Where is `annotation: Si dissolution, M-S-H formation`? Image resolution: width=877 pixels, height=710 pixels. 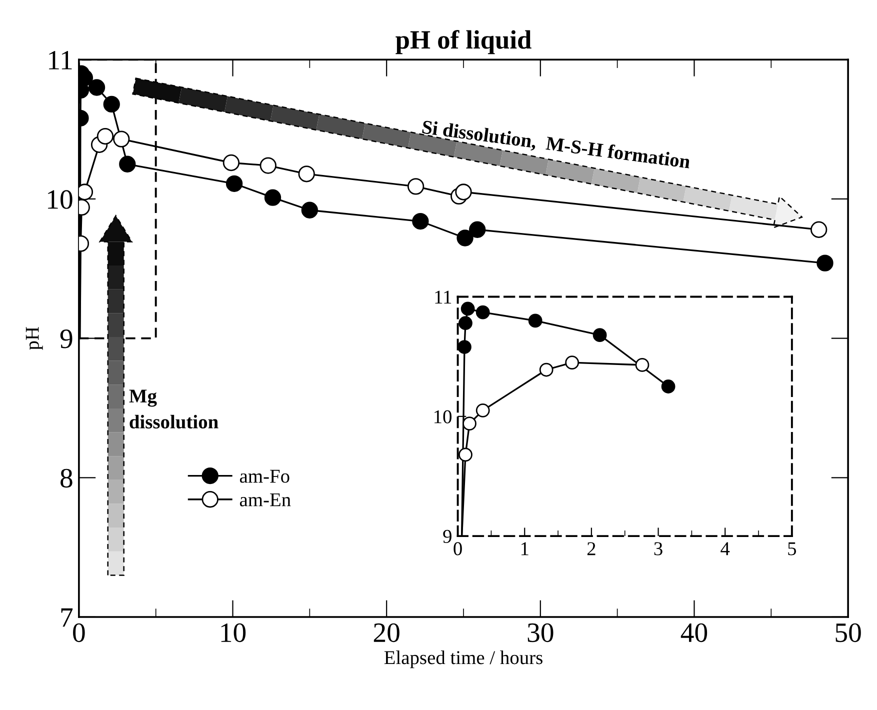
annotation: Si dissolution, M-S-H formation is located at coordinates (556, 146).